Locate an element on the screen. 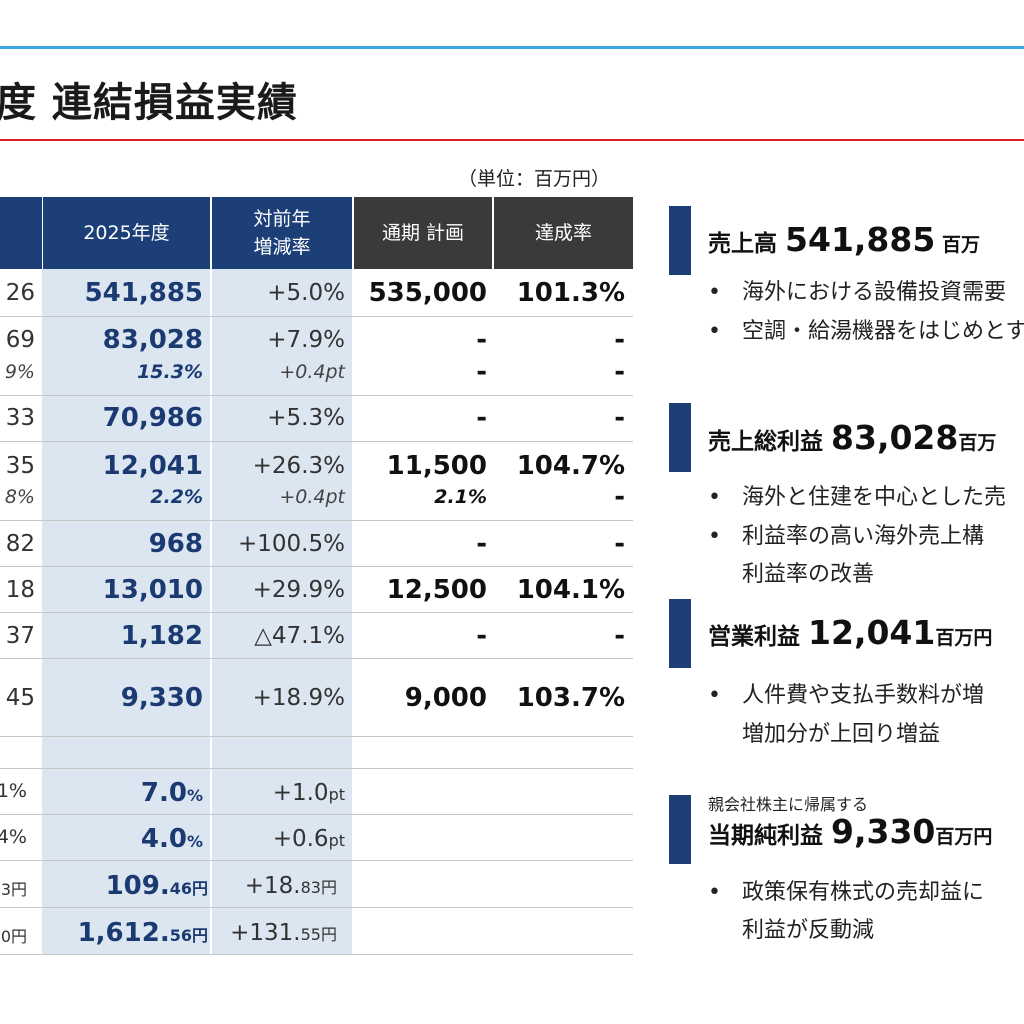  header-cut-cell is located at coordinates (21, 233).